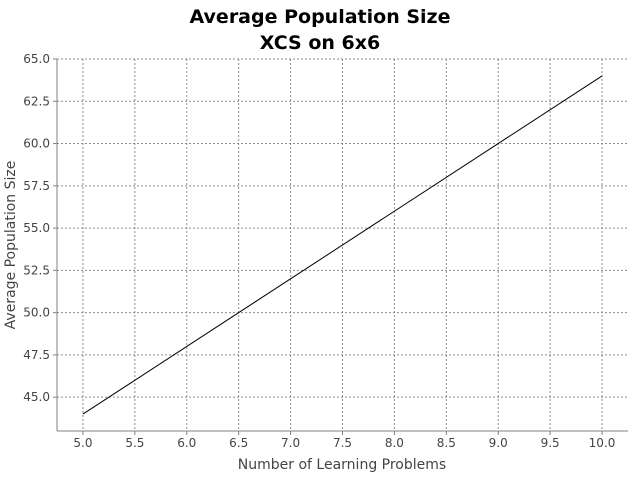  Describe the element at coordinates (394, 443) in the screenshot. I see `x-tick-label: 8.0` at that location.